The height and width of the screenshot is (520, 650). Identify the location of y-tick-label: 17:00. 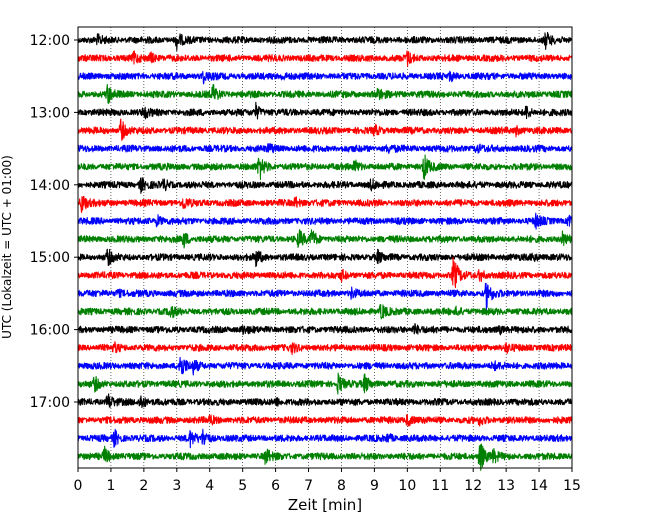
(50, 403).